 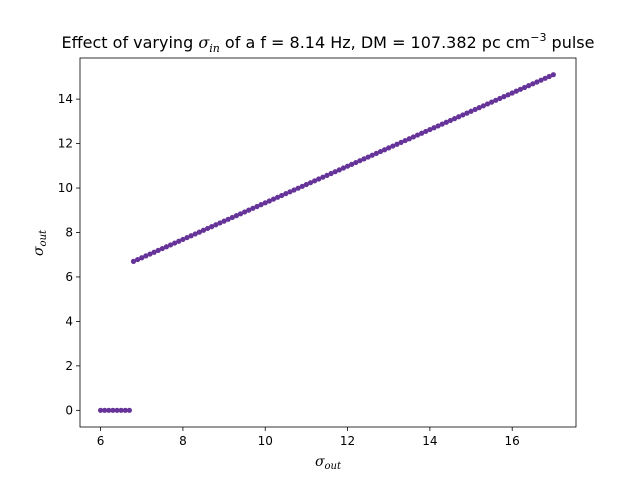 I want to click on x-tick-label: 14, so click(x=429, y=441).